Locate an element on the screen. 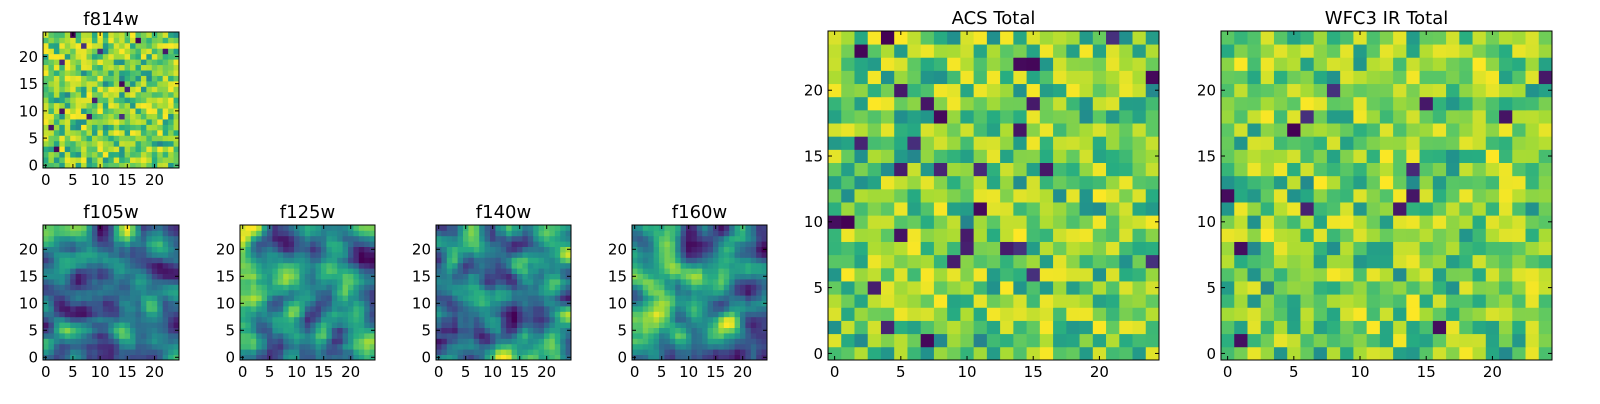 This screenshot has width=1600, height=404. x-tick-label: 5 is located at coordinates (270, 372).